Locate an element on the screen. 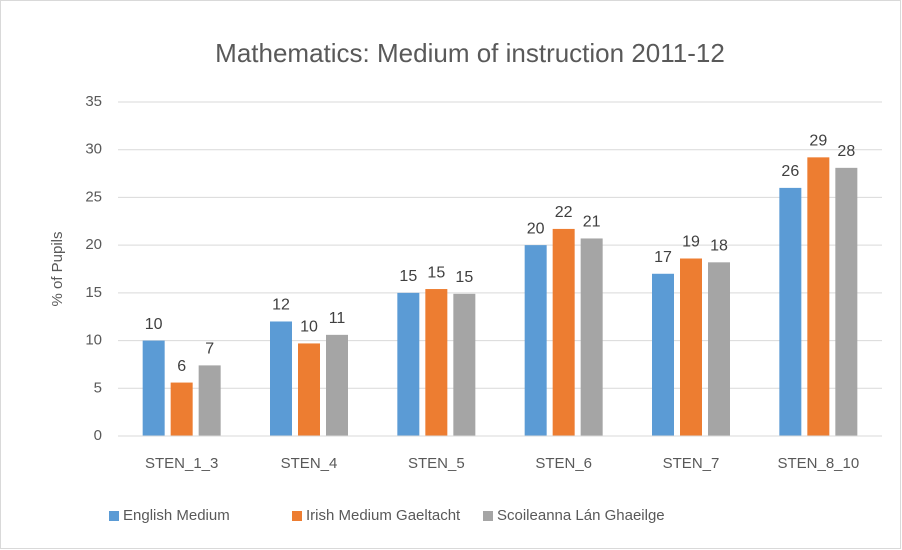 The height and width of the screenshot is (550, 902). data-label: 17 is located at coordinates (663, 257).